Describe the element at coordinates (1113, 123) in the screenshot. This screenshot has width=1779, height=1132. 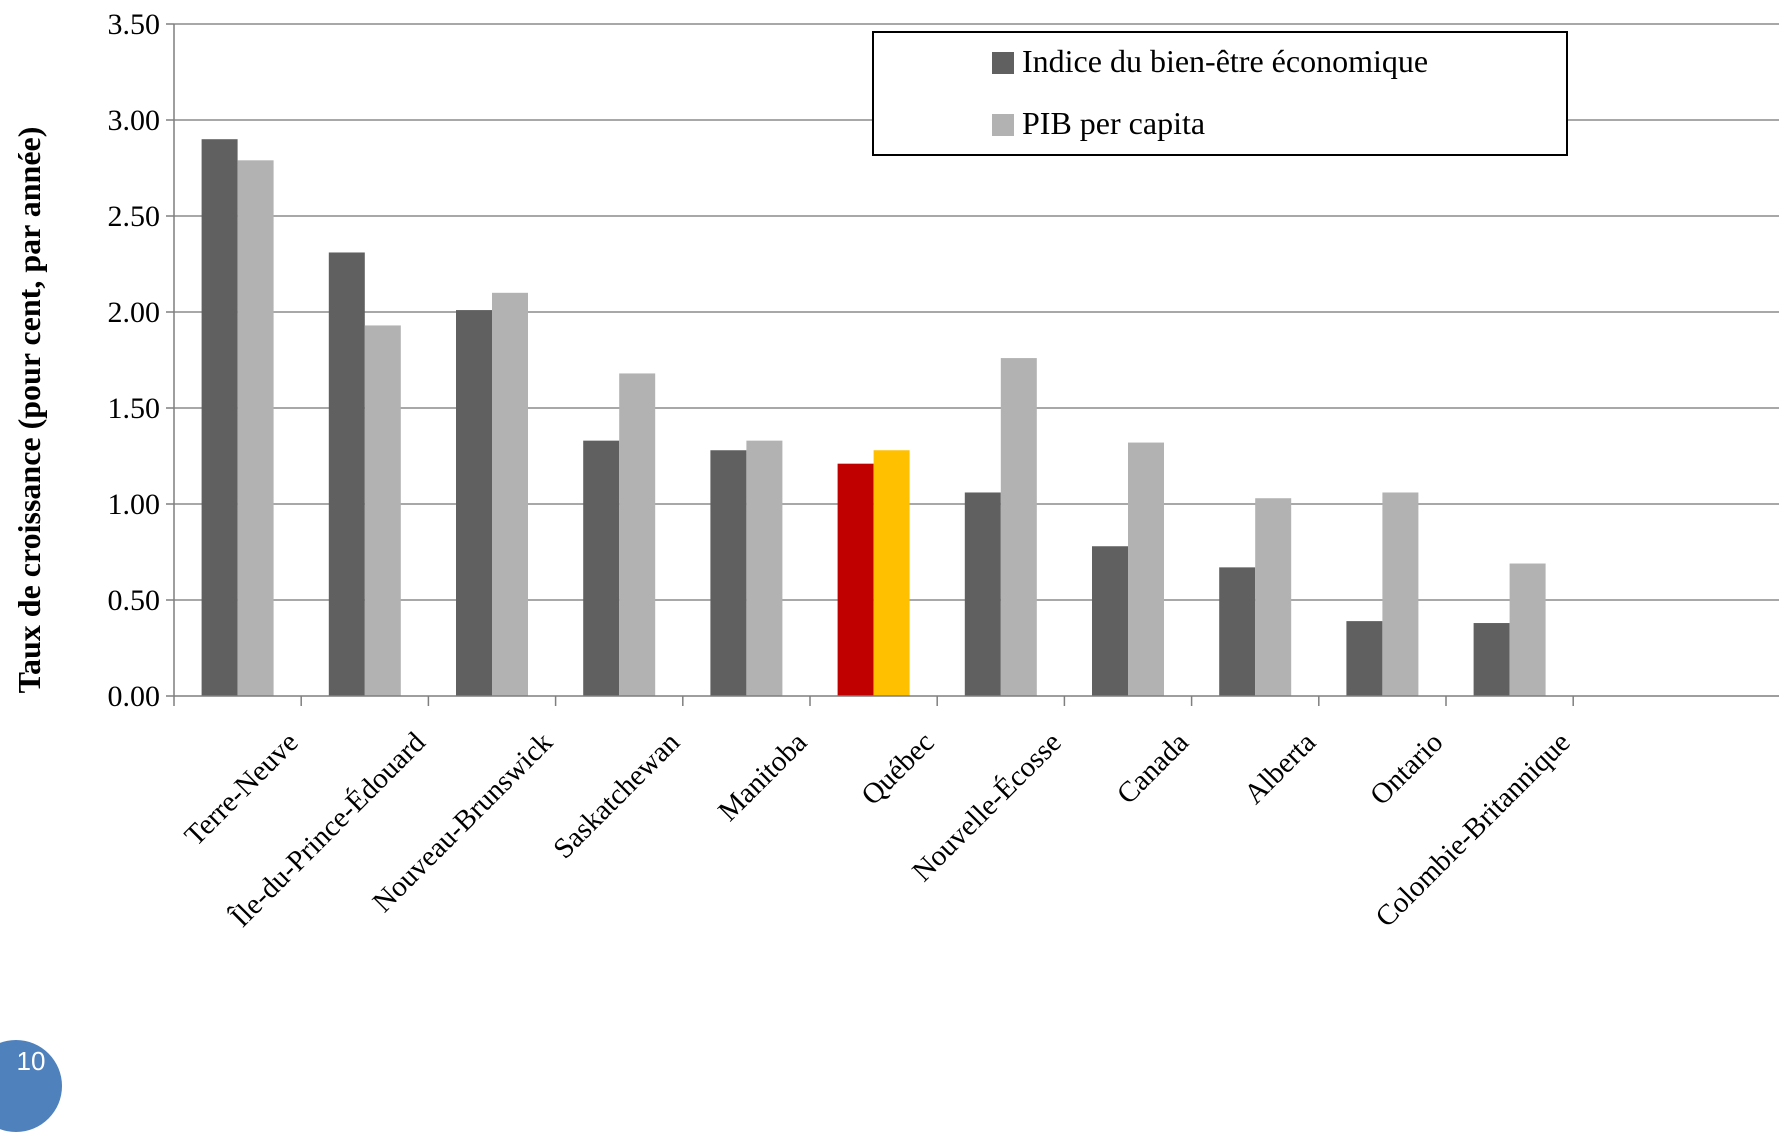
I see `legend-label-1: PIB per capita` at that location.